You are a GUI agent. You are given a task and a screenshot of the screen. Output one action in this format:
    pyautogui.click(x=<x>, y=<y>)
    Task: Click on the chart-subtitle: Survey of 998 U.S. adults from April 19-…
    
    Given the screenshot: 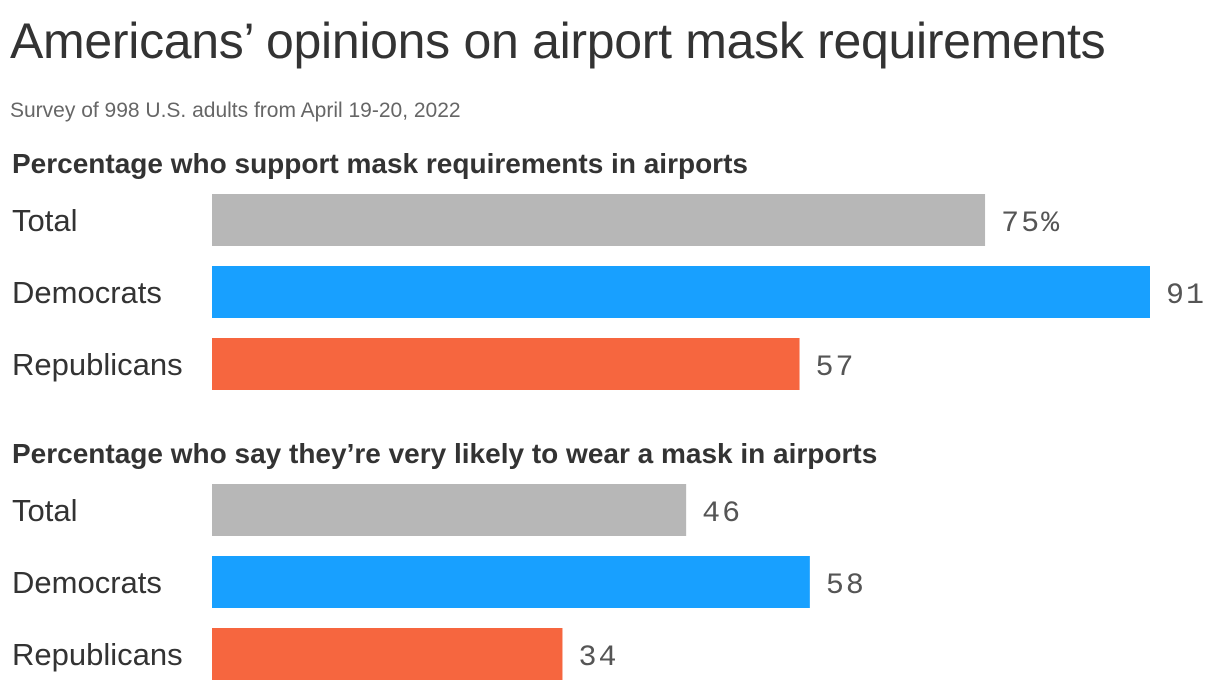 What is the action you would take?
    pyautogui.click(x=235, y=110)
    